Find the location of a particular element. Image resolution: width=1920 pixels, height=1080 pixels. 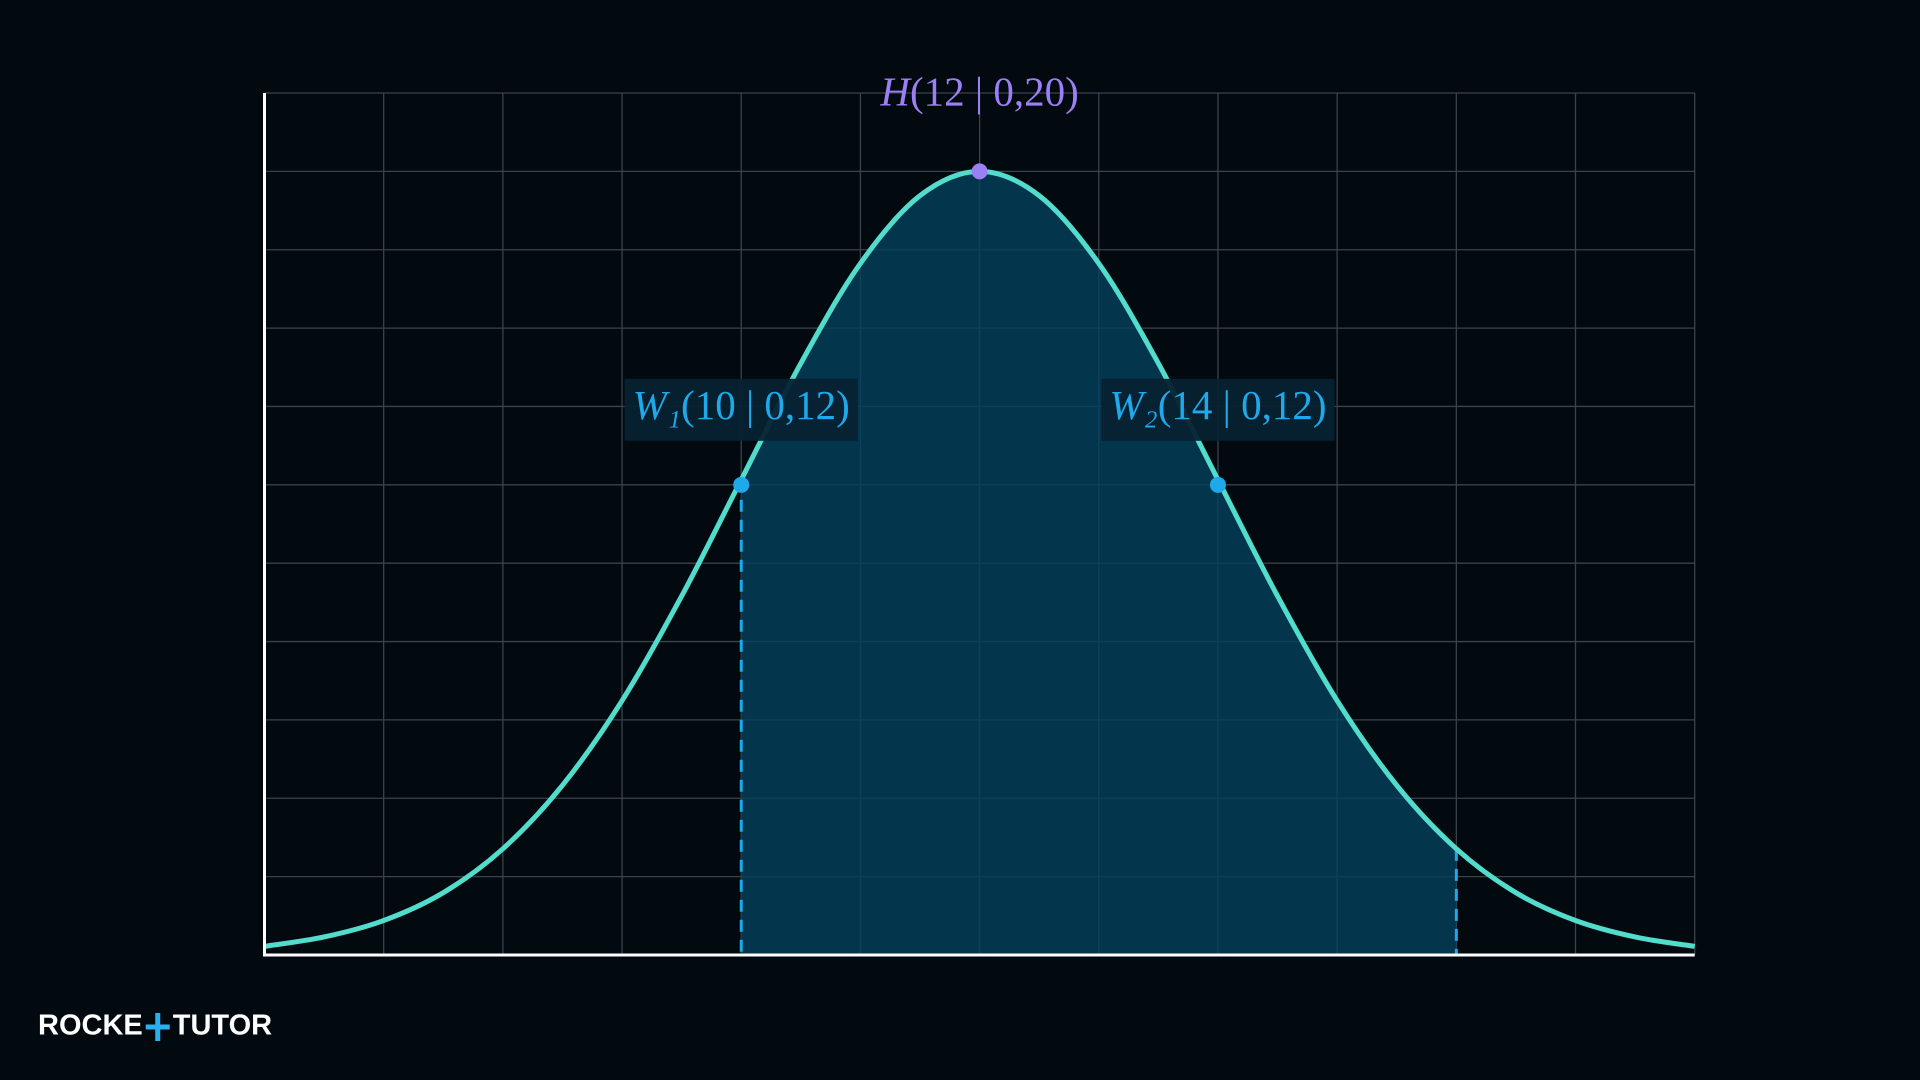

point-label-text: W₂(14 | 0,12) is located at coordinates (1217, 405).